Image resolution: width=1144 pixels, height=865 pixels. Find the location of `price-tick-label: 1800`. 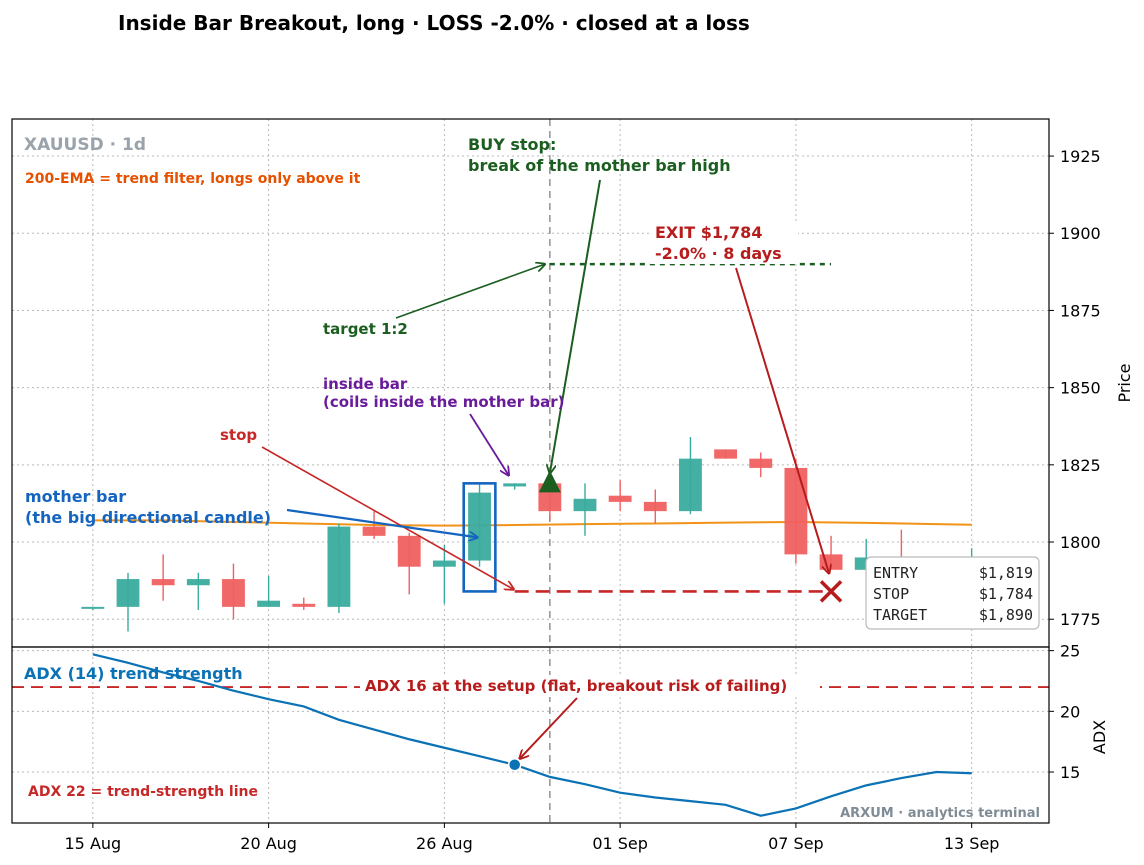

price-tick-label: 1800 is located at coordinates (1080, 542).